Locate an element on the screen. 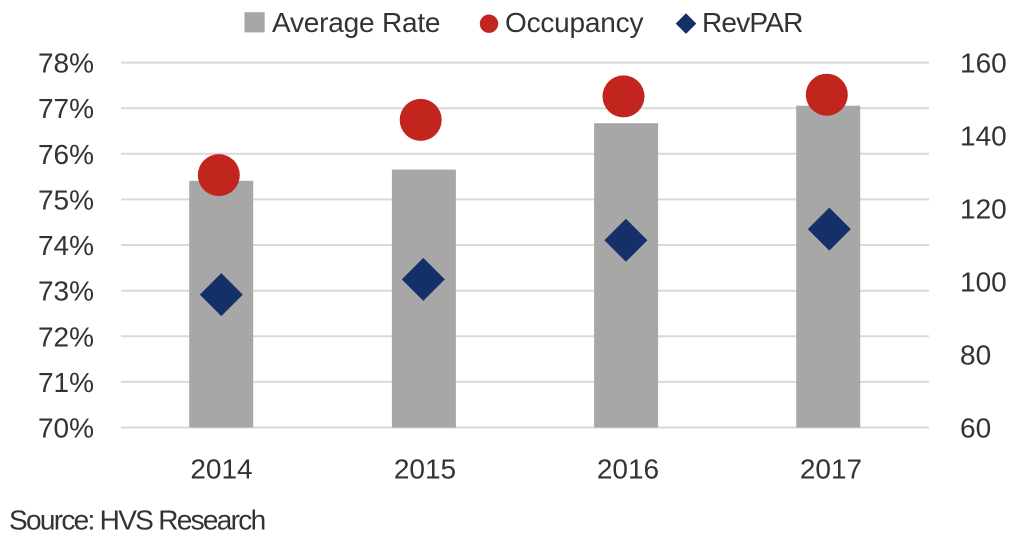 Image resolution: width=1024 pixels, height=538 pixels. svg-text: 2015 is located at coordinates (425, 469).